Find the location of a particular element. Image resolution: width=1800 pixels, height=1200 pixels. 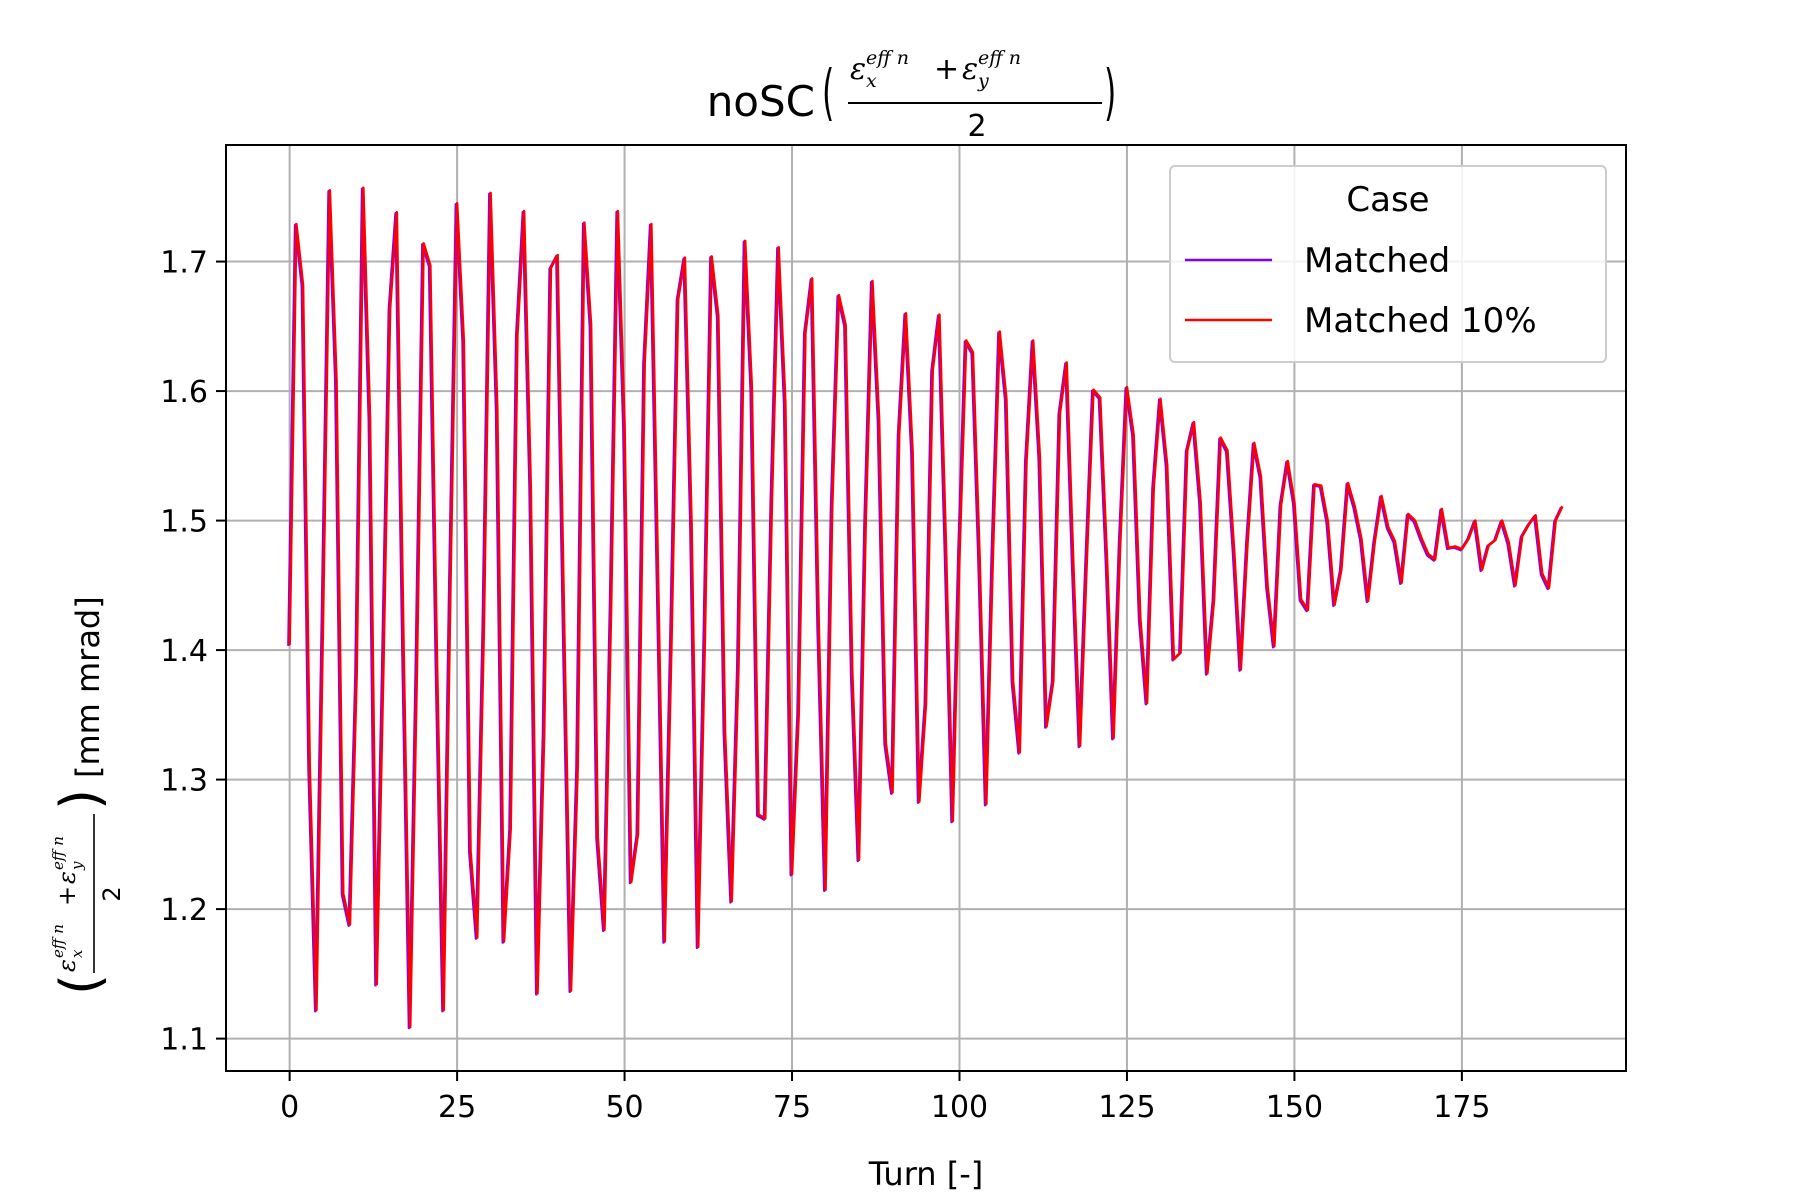

title-fraction: ε x eff n + ε y eff n 2 is located at coordinates (975, 95).